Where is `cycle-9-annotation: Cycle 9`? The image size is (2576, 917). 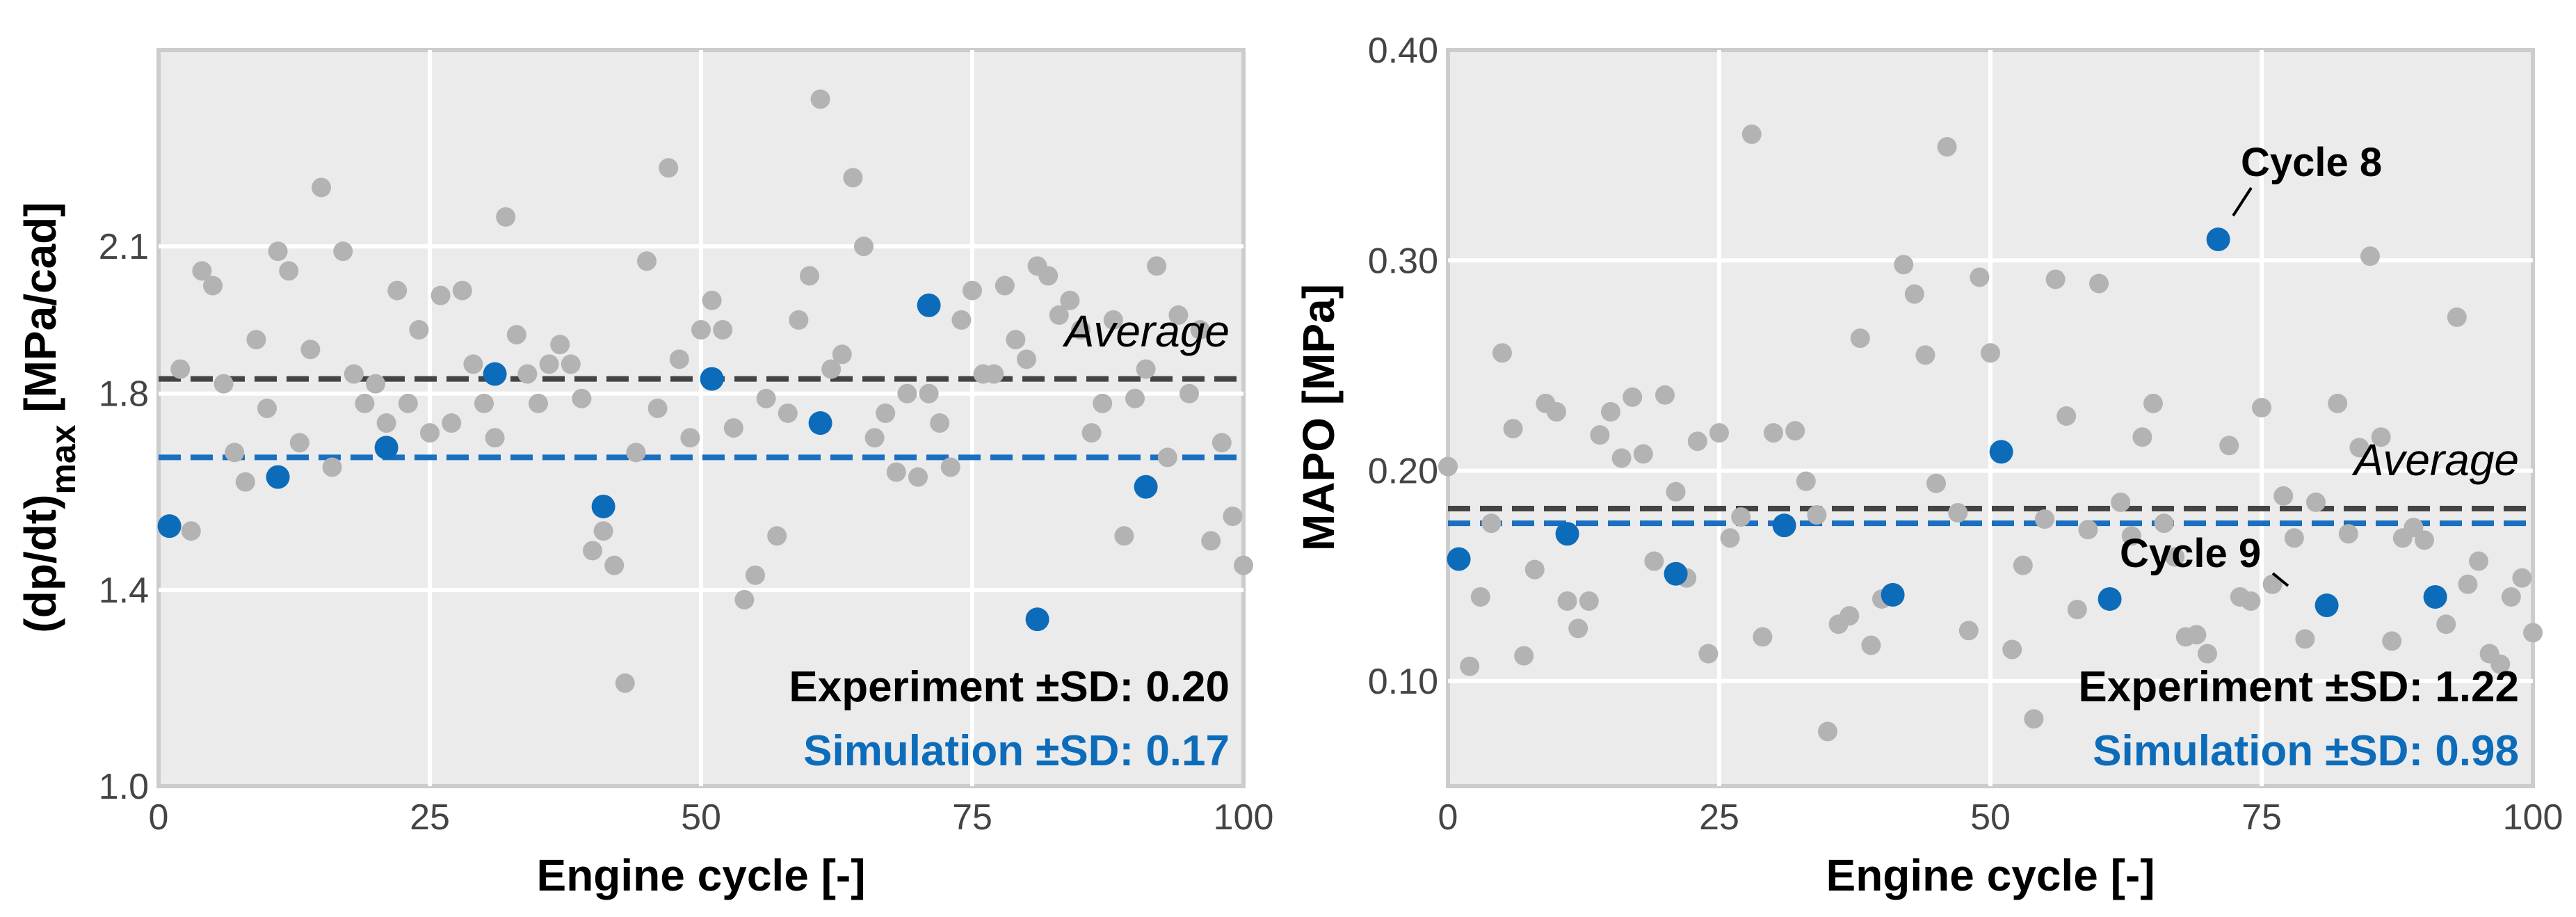 cycle-9-annotation: Cycle 9 is located at coordinates (2190, 553).